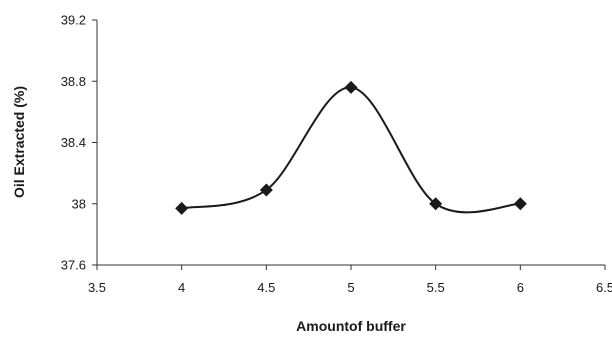 Image resolution: width=612 pixels, height=340 pixels. Describe the element at coordinates (520, 287) in the screenshot. I see `x-tick-label: 6` at that location.